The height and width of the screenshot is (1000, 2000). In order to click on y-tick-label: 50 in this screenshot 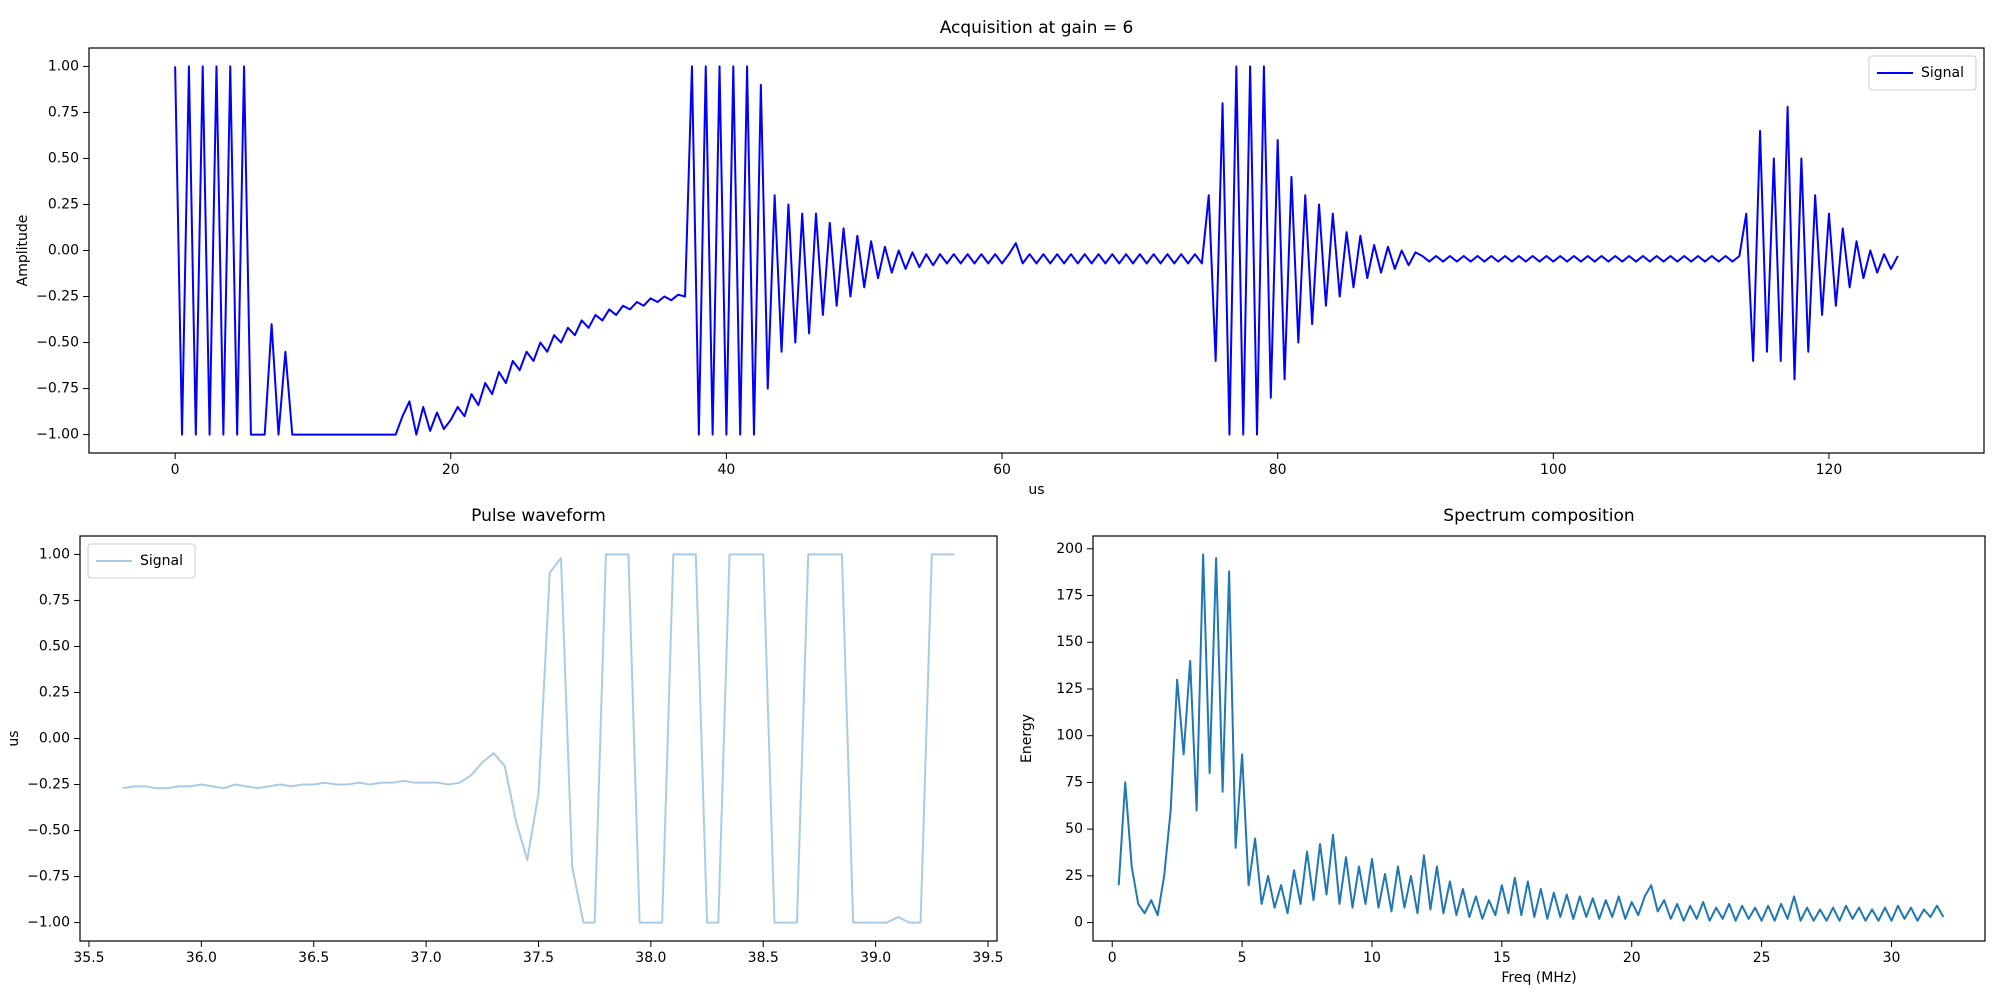, I will do `click(1074, 829)`.